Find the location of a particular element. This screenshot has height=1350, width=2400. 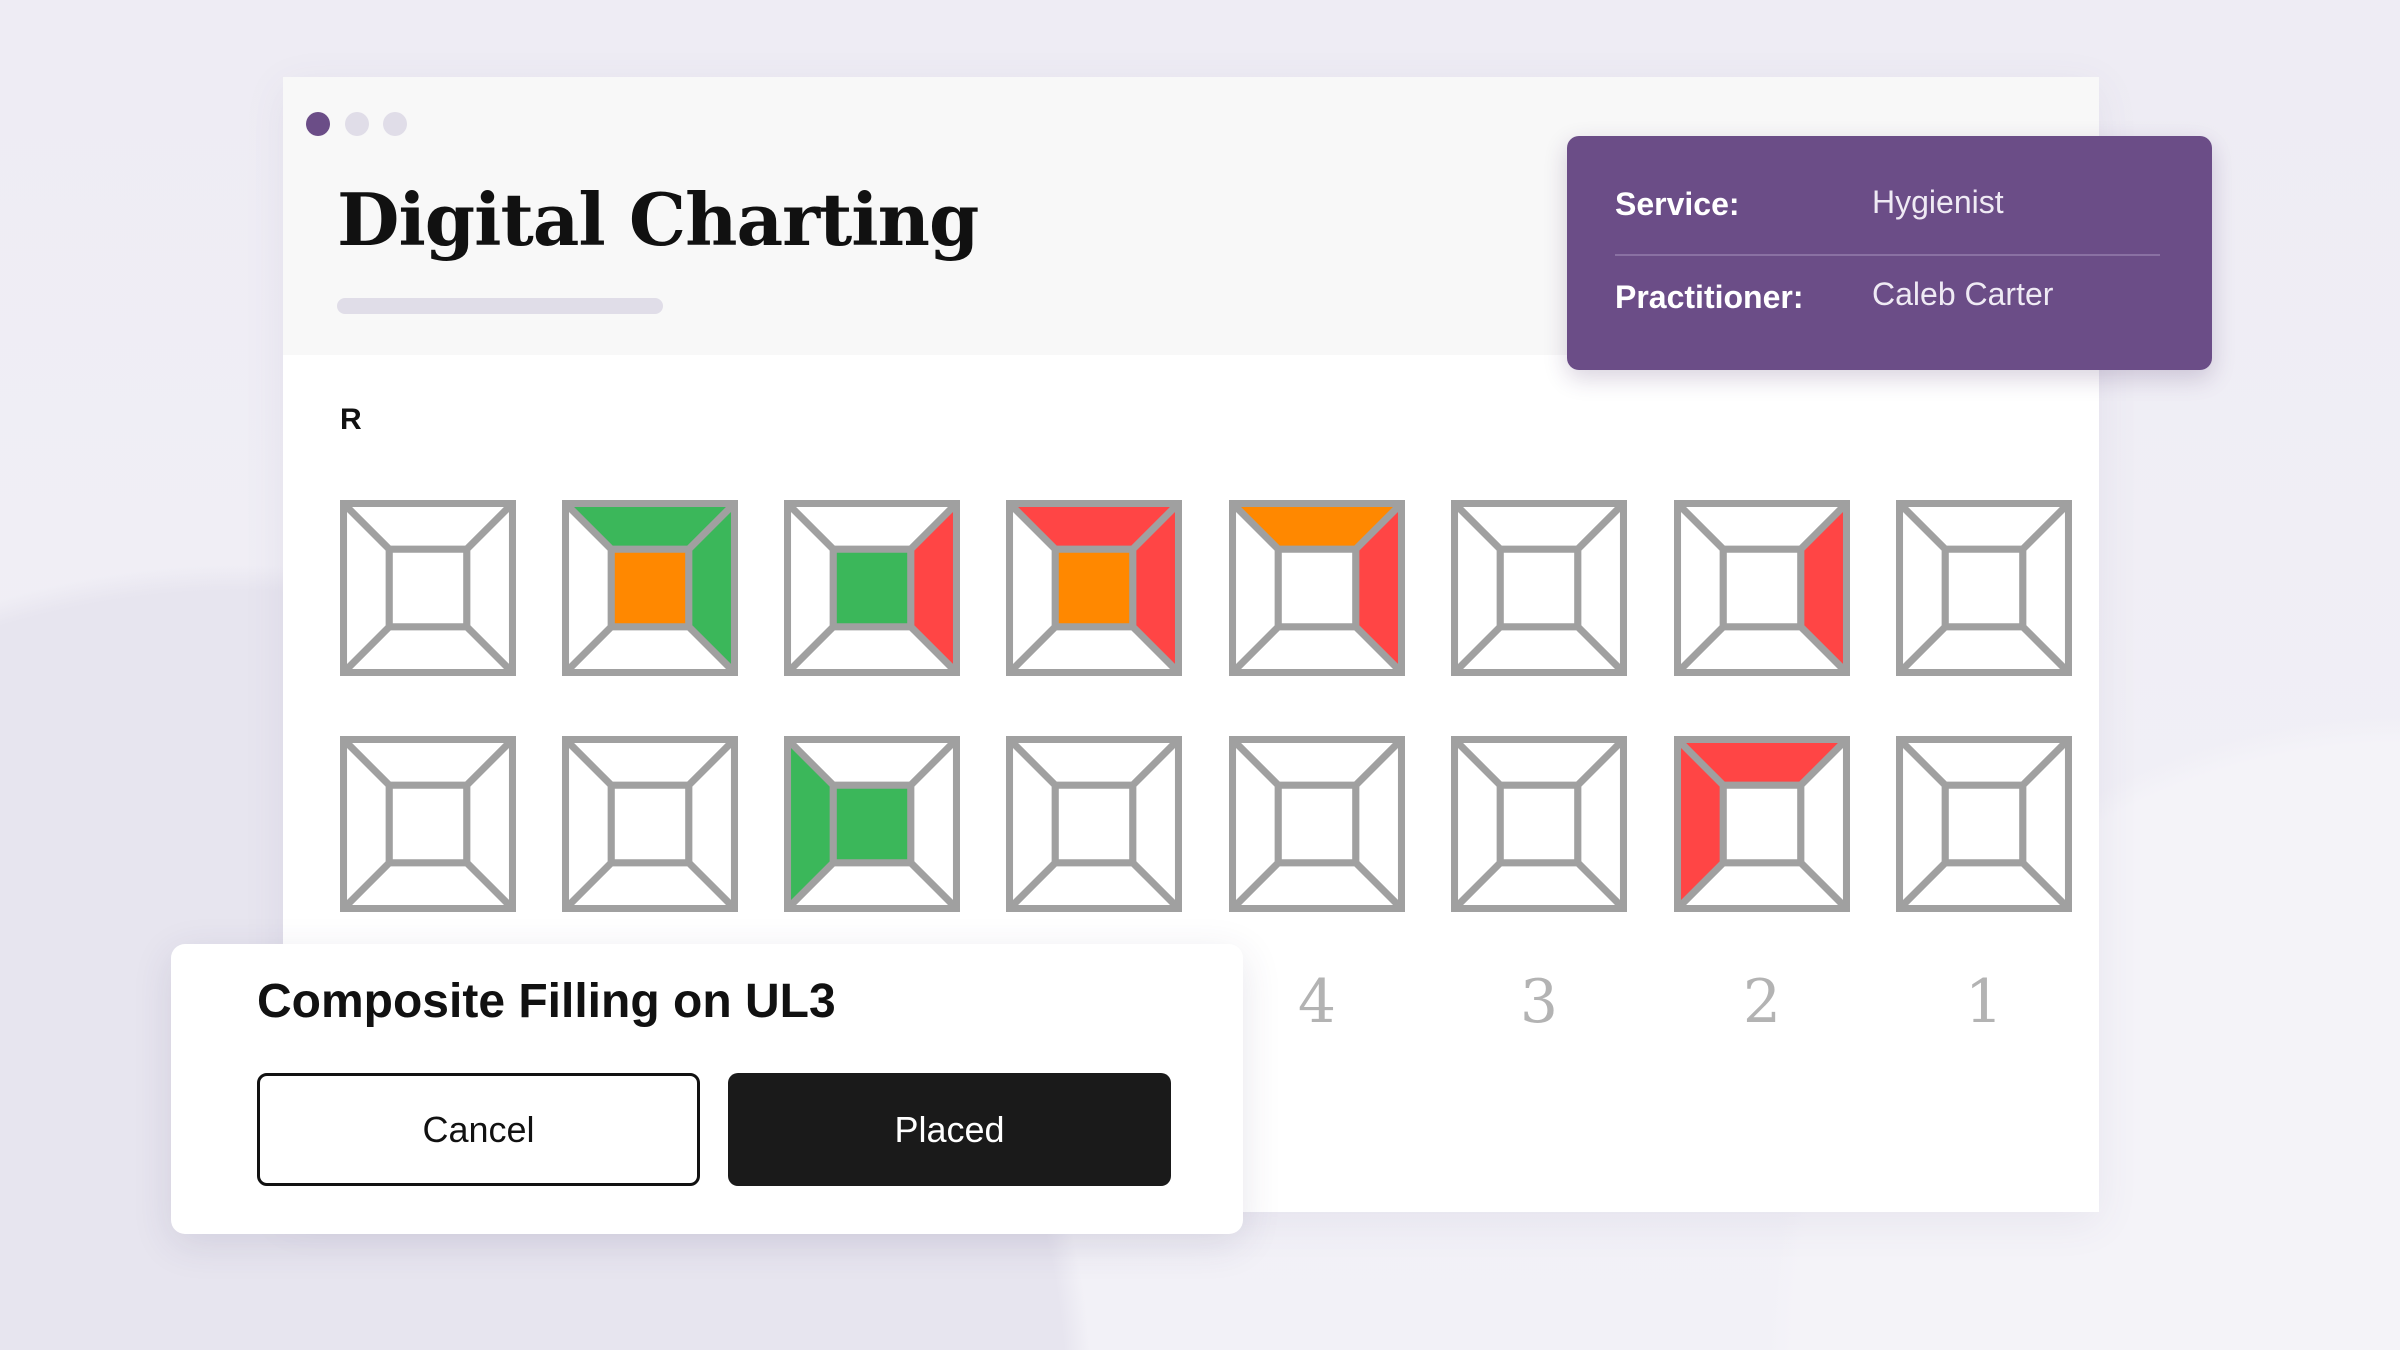

service-value: Hygienist is located at coordinates (1938, 202).